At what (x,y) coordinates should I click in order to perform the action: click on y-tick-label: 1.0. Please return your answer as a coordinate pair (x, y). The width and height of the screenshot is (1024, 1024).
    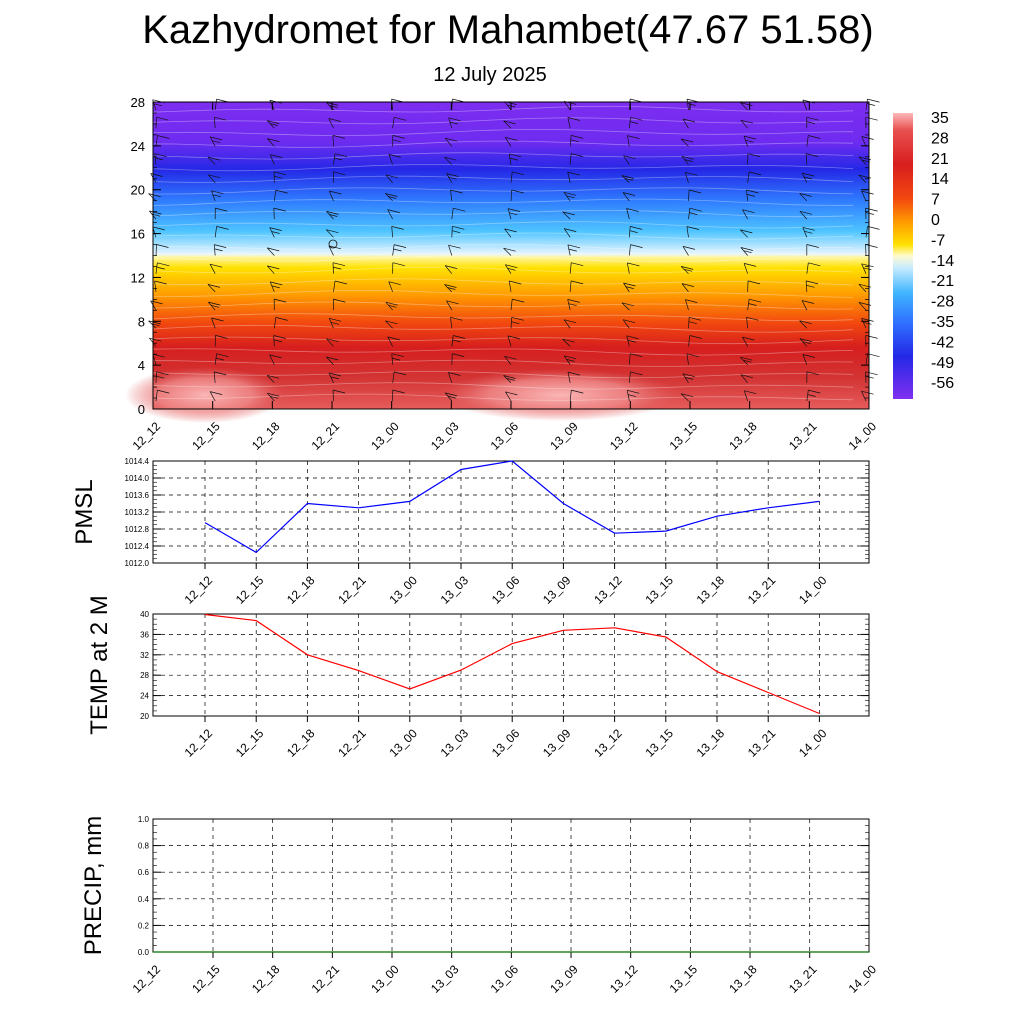
    Looking at the image, I should click on (144, 819).